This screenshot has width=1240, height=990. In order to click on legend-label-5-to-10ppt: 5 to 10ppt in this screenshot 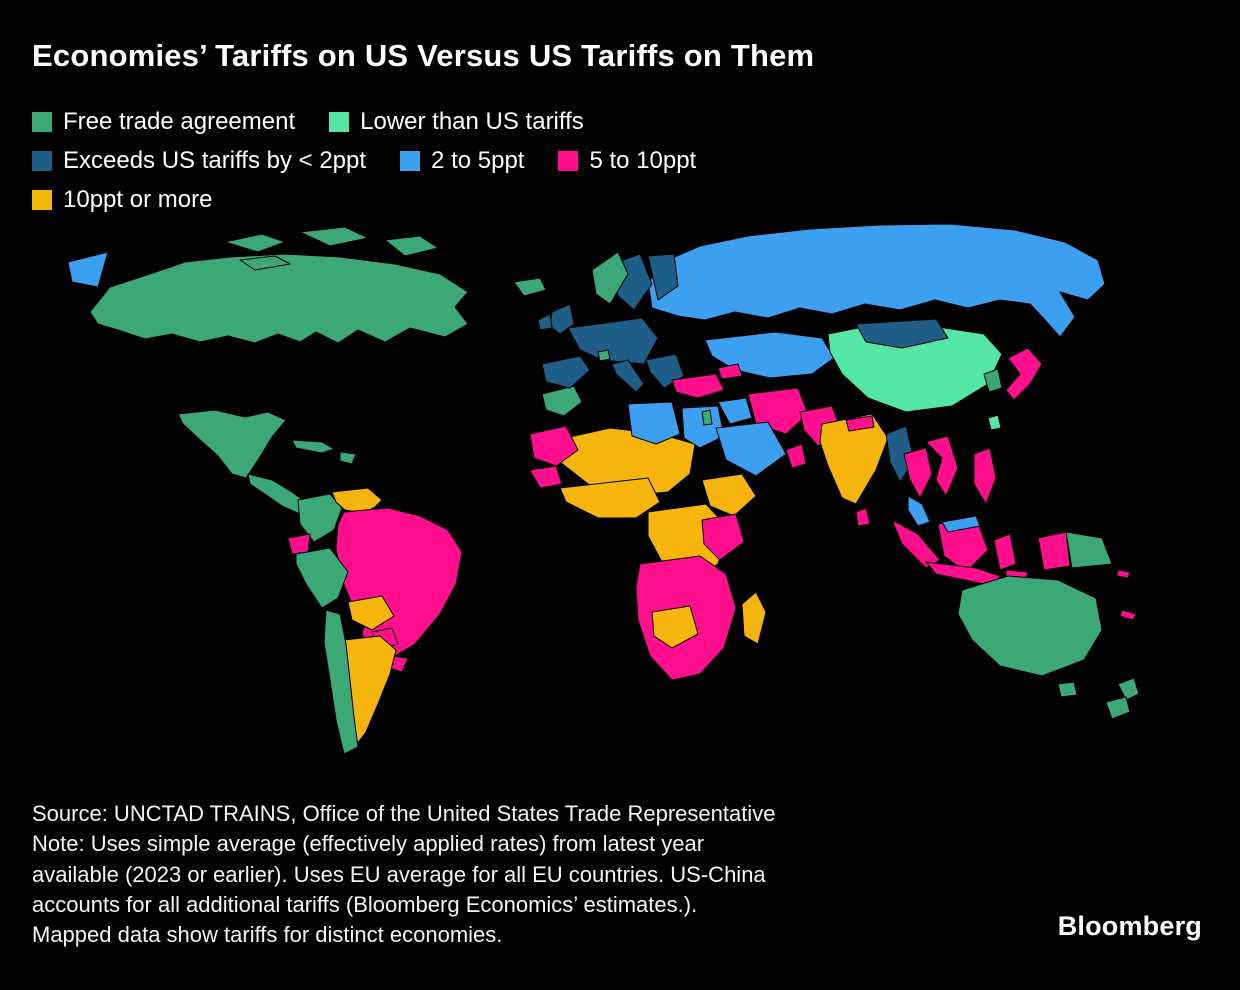, I will do `click(643, 160)`.